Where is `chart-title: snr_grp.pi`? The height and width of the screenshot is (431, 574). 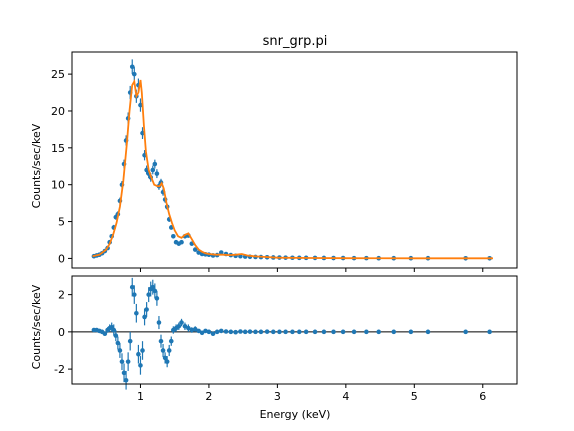 chart-title: snr_grp.pi is located at coordinates (295, 41).